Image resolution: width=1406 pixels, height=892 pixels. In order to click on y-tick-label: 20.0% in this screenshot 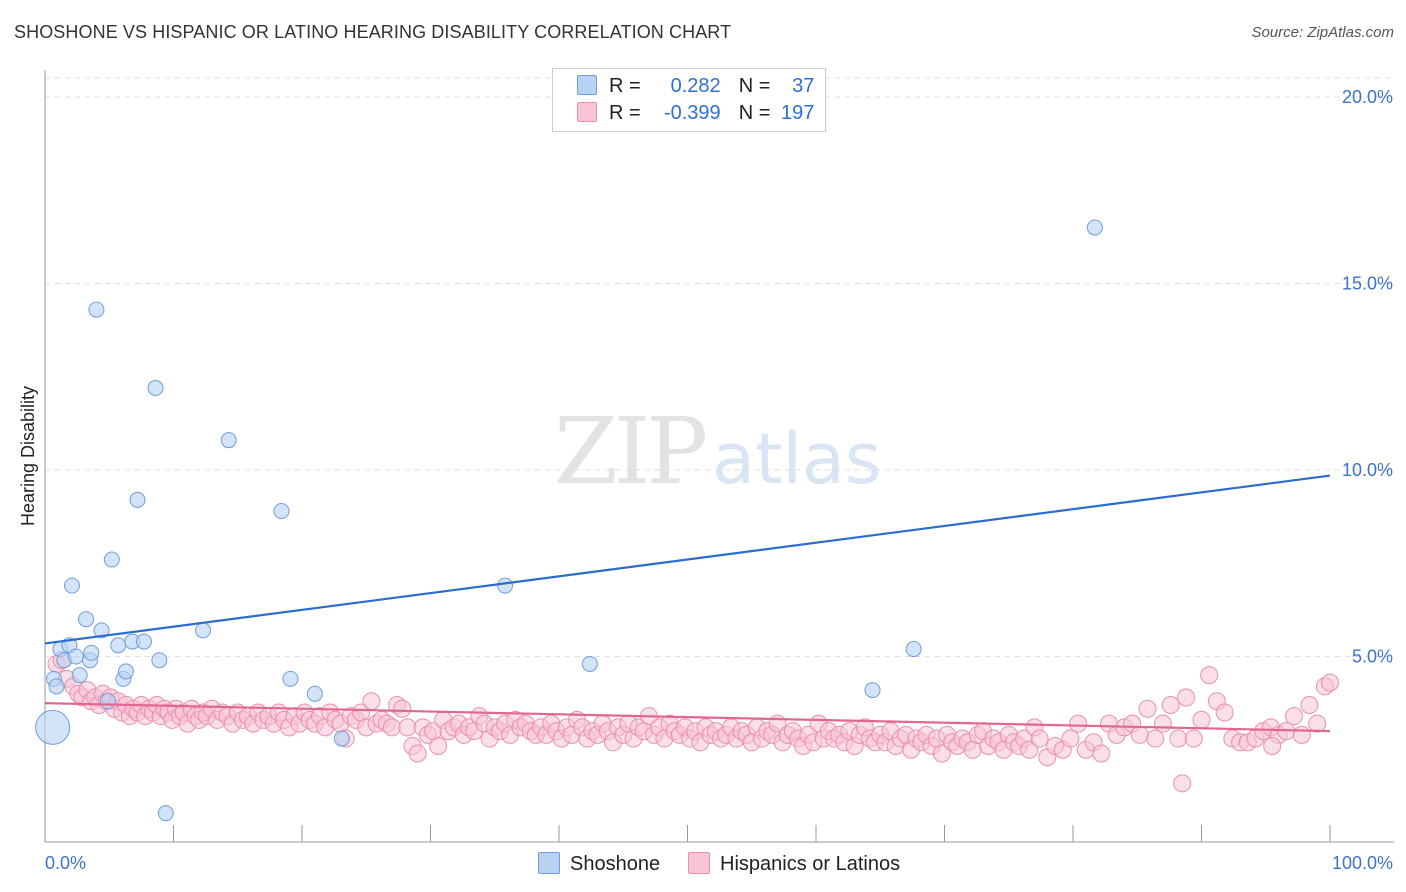, I will do `click(1367, 97)`.